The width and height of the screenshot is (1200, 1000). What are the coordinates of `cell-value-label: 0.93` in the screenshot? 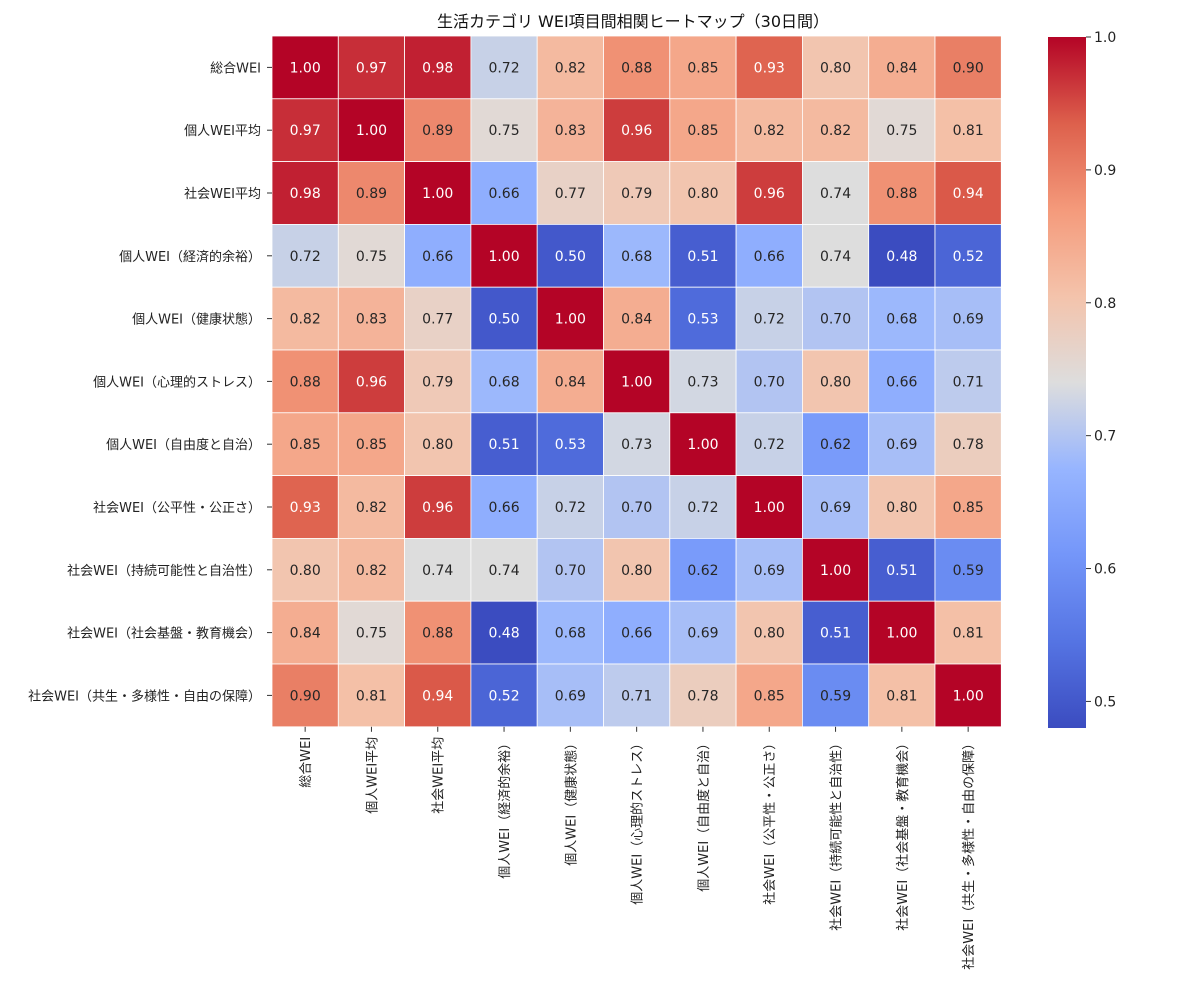 It's located at (305, 508).